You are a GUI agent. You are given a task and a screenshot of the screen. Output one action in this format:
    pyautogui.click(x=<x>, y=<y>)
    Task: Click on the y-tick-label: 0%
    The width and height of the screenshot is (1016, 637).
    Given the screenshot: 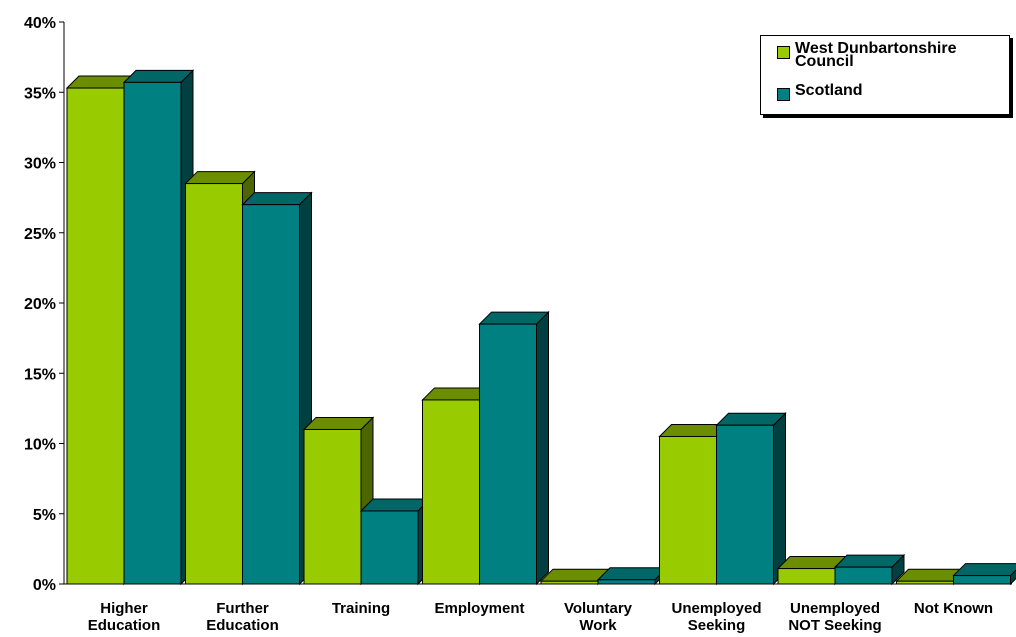 What is the action you would take?
    pyautogui.click(x=44, y=585)
    